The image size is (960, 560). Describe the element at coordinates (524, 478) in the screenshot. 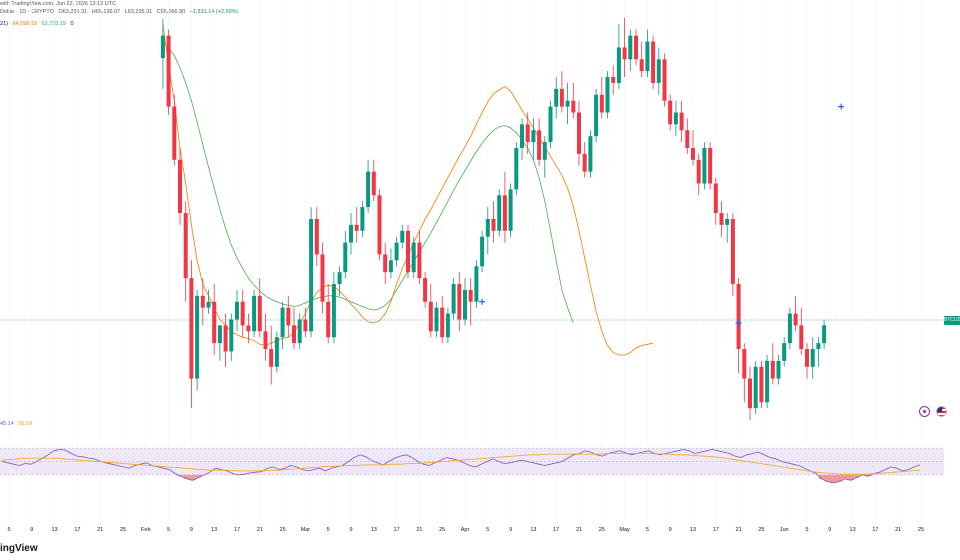

I see `rsi-oversold-fill` at that location.